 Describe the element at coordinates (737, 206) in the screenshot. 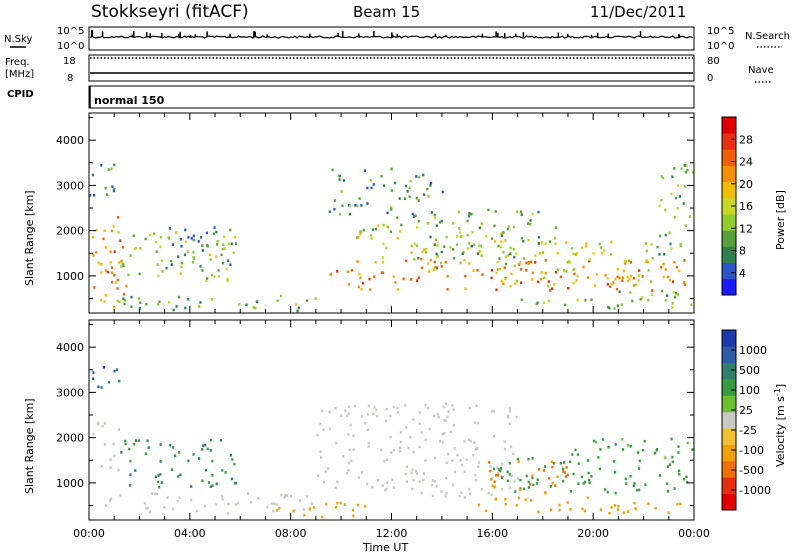

I see `power-colorbar: 4 8 12 16 20 24 28` at that location.